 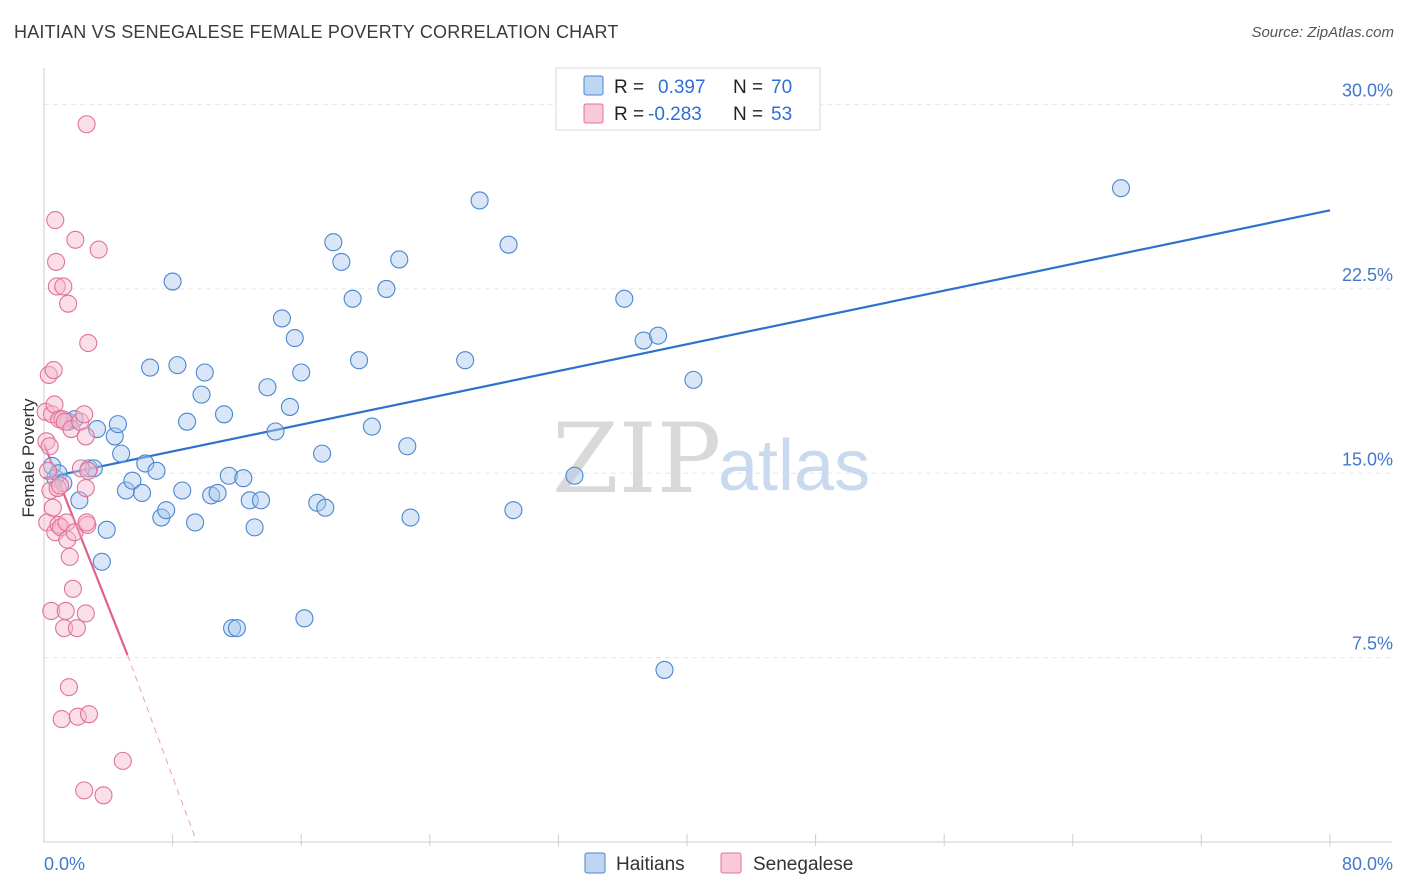 I want to click on legend-n-value: 53, so click(x=781, y=114).